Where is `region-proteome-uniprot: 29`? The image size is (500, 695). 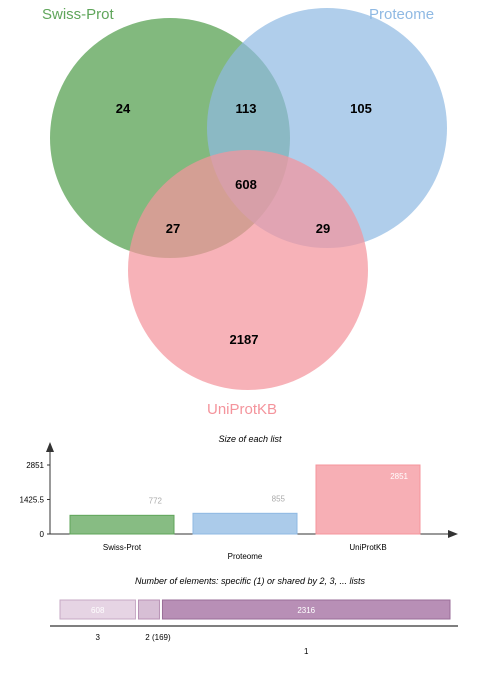 region-proteome-uniprot: 29 is located at coordinates (323, 228).